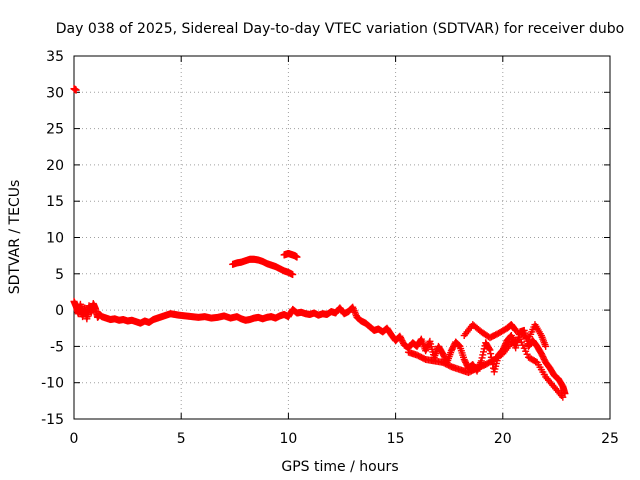  I want to click on y-tick-label: -5, so click(57, 347).